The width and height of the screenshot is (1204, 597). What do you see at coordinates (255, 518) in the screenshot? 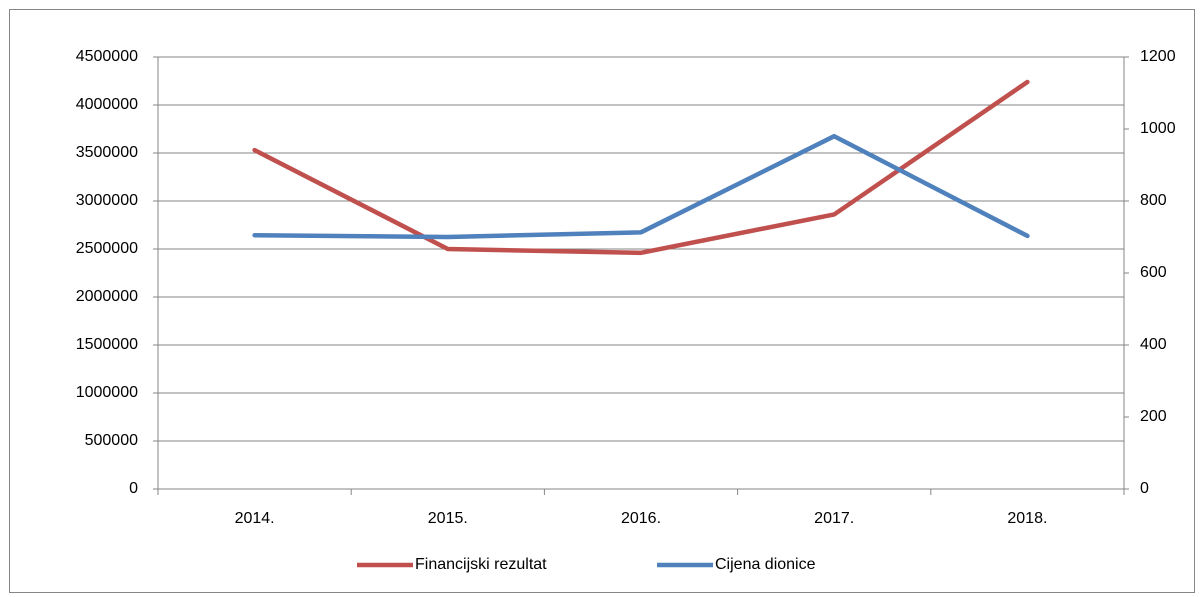
I see `x-tick-label: 2014.` at bounding box center [255, 518].